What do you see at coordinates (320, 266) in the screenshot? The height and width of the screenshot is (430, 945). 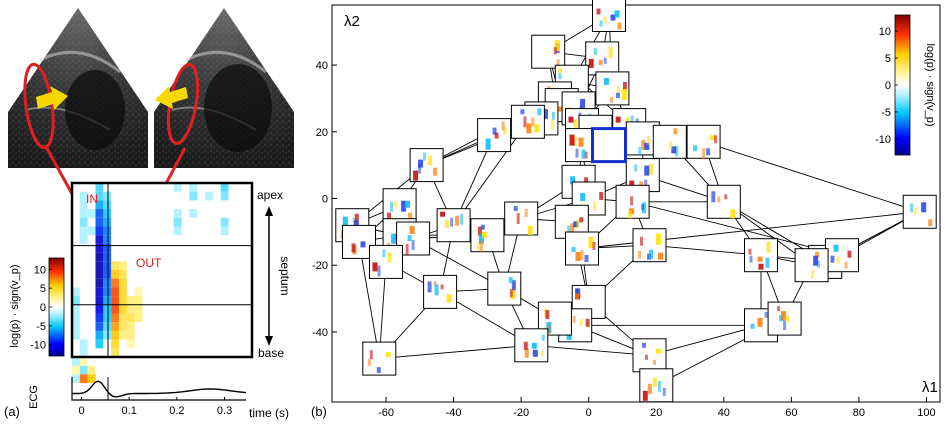 I see `scatter-ytick-label: -20` at bounding box center [320, 266].